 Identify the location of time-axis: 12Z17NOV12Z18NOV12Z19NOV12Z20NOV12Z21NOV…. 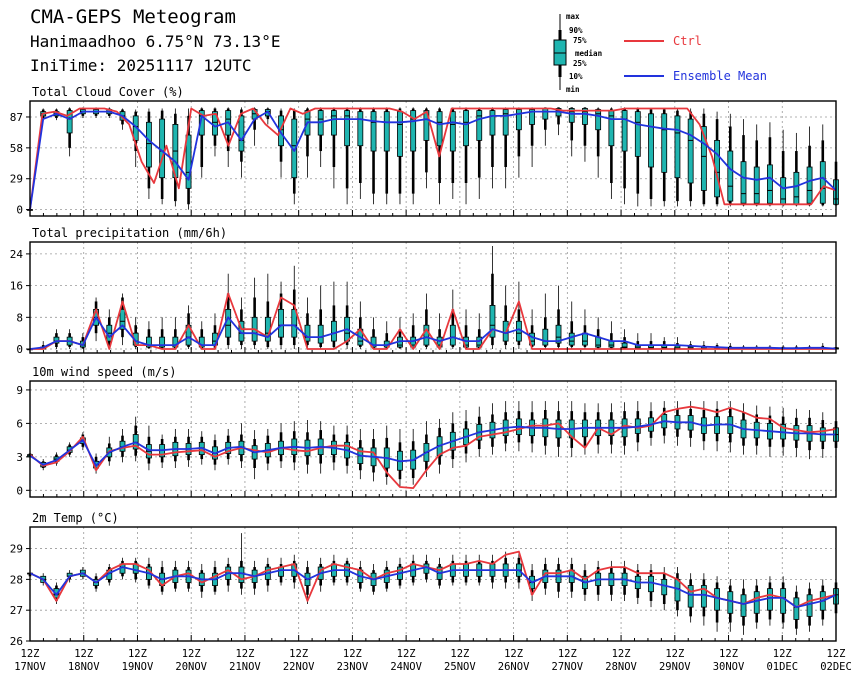
(433, 660).